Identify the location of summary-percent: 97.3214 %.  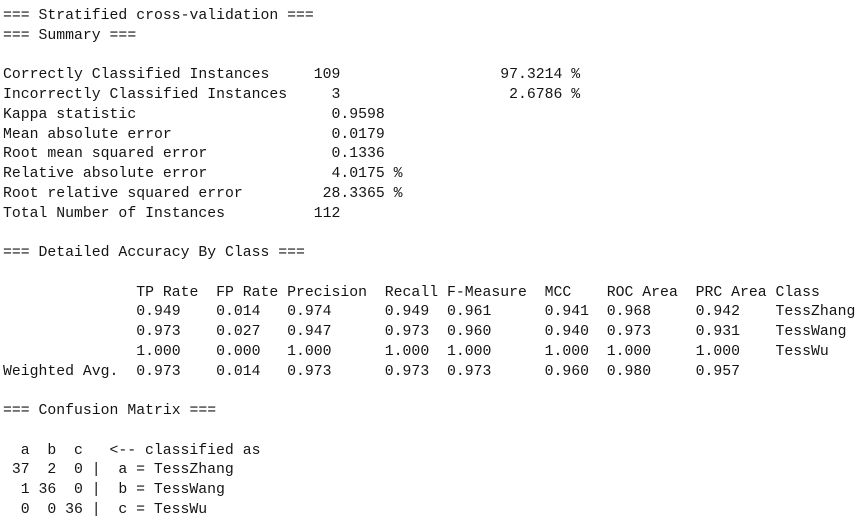
(540, 75).